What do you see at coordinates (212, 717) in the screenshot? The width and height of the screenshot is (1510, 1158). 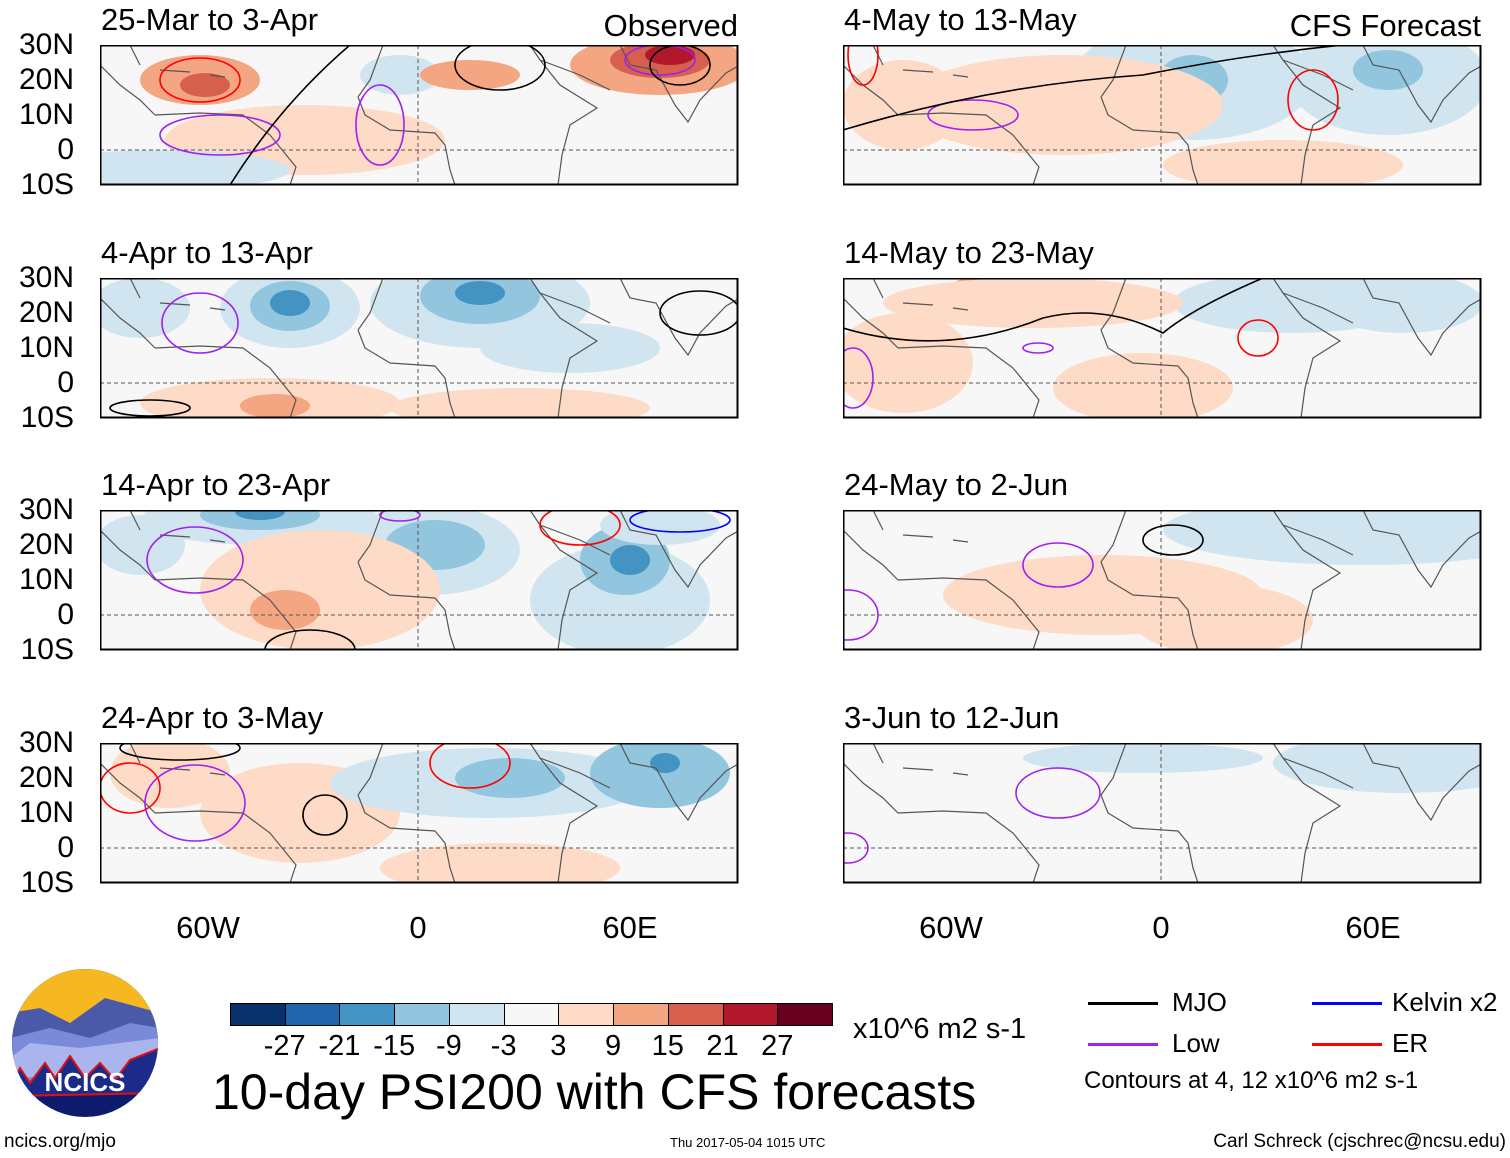 I see `panel-title: 24-Apr to 3-May` at bounding box center [212, 717].